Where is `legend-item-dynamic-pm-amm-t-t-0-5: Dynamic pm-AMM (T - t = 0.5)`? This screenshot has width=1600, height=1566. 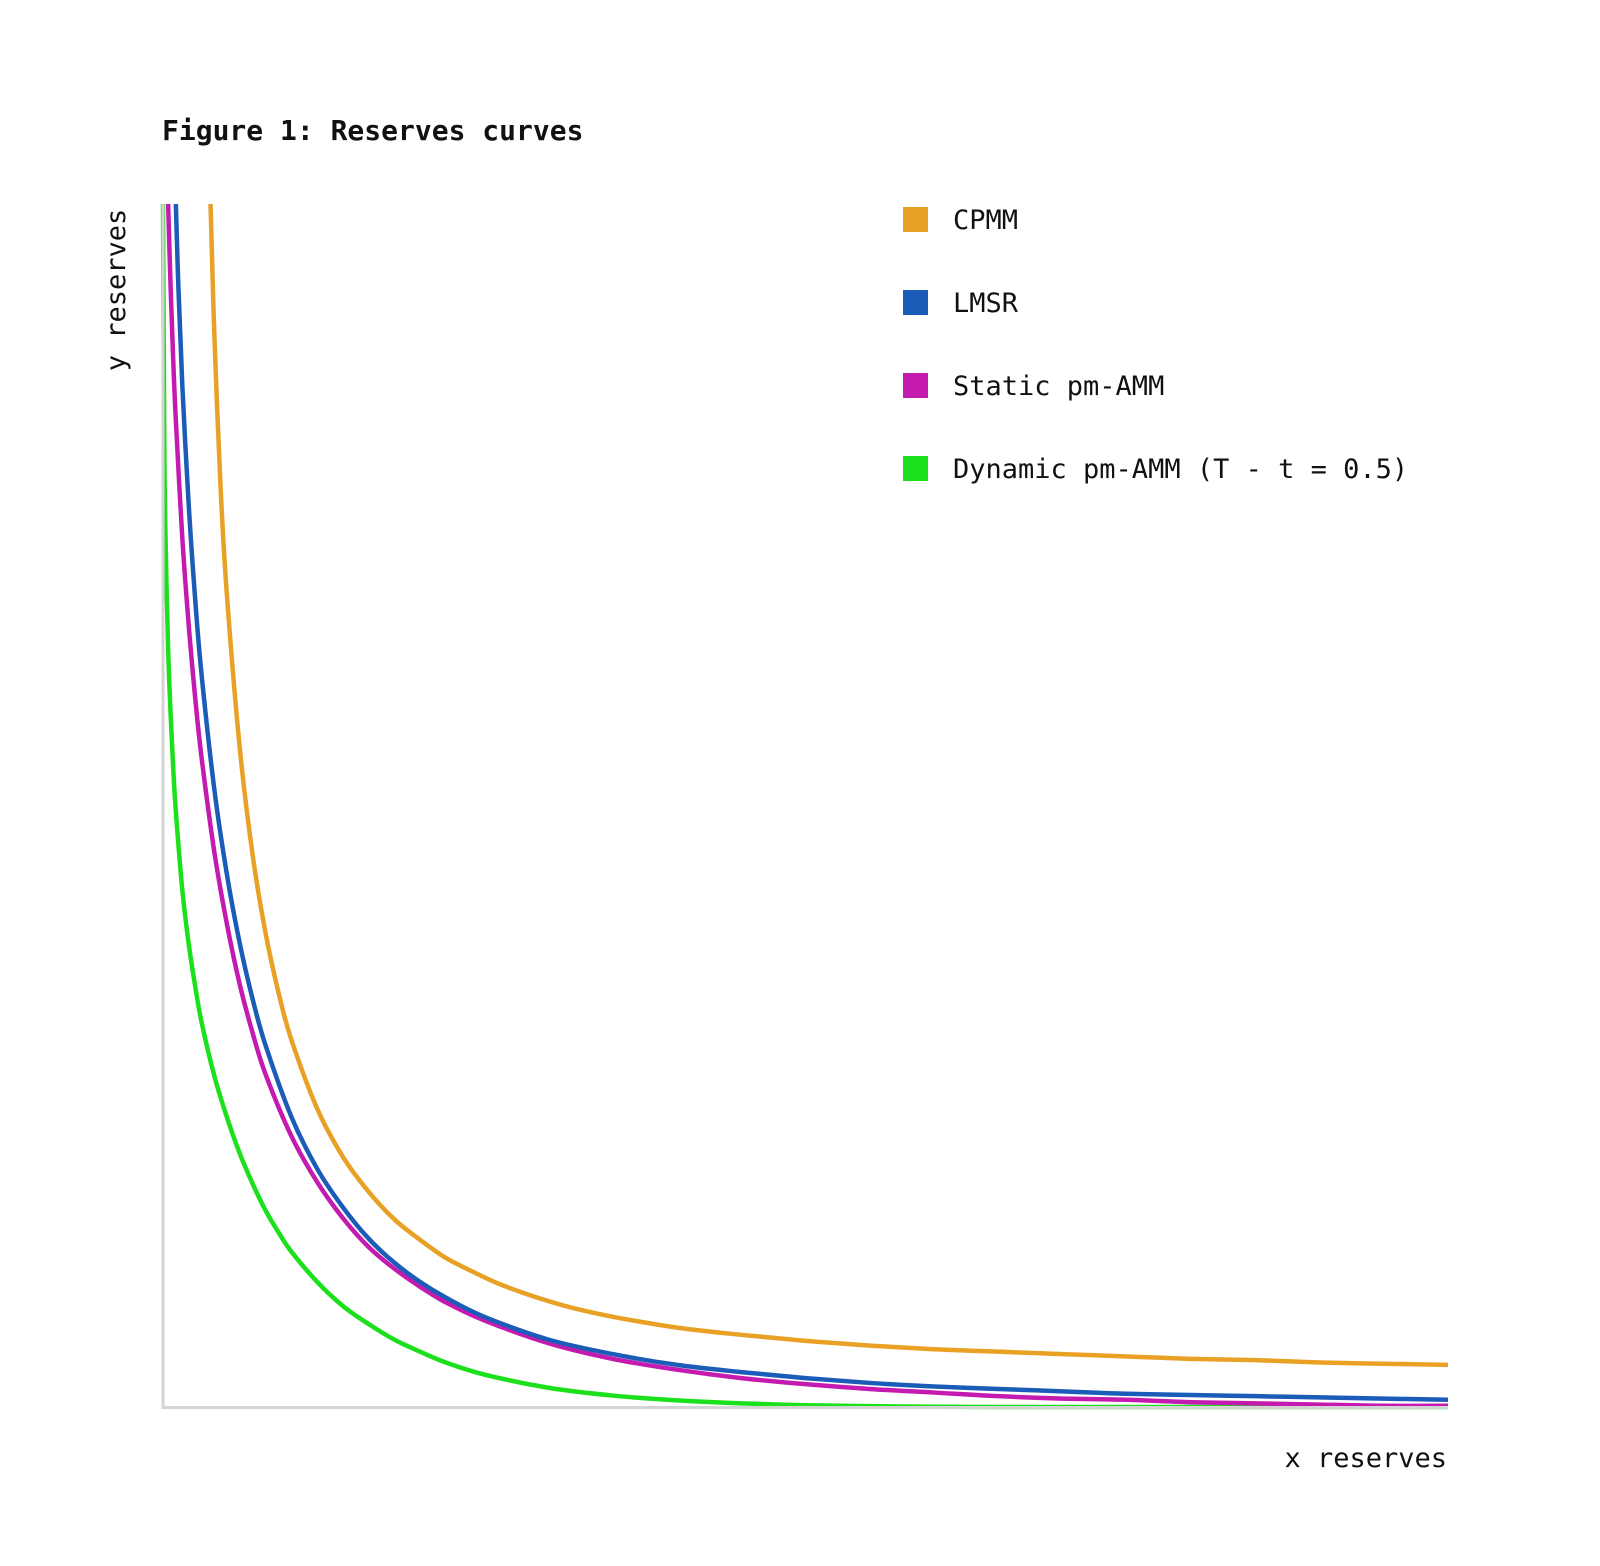 legend-item-dynamic-pm-amm-t-t-0-5: Dynamic pm-AMM (T - t = 0.5) is located at coordinates (1155, 469).